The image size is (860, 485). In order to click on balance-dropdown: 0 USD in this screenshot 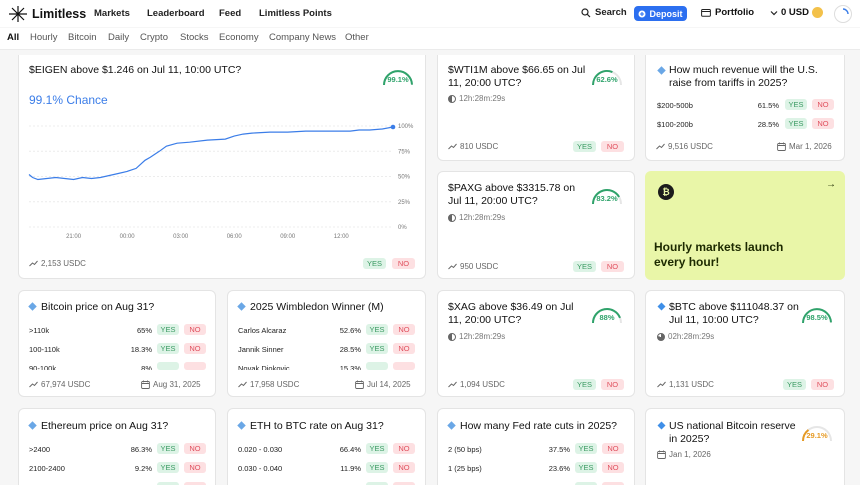, I will do `click(796, 12)`.